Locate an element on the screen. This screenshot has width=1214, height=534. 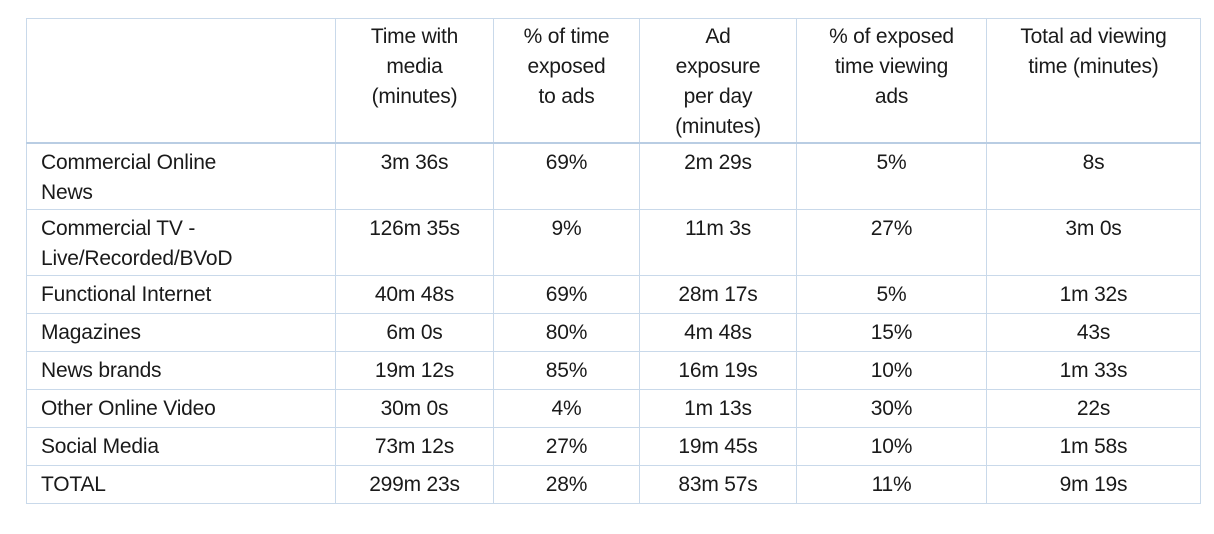
column-header-line: Ad is located at coordinates (718, 36).